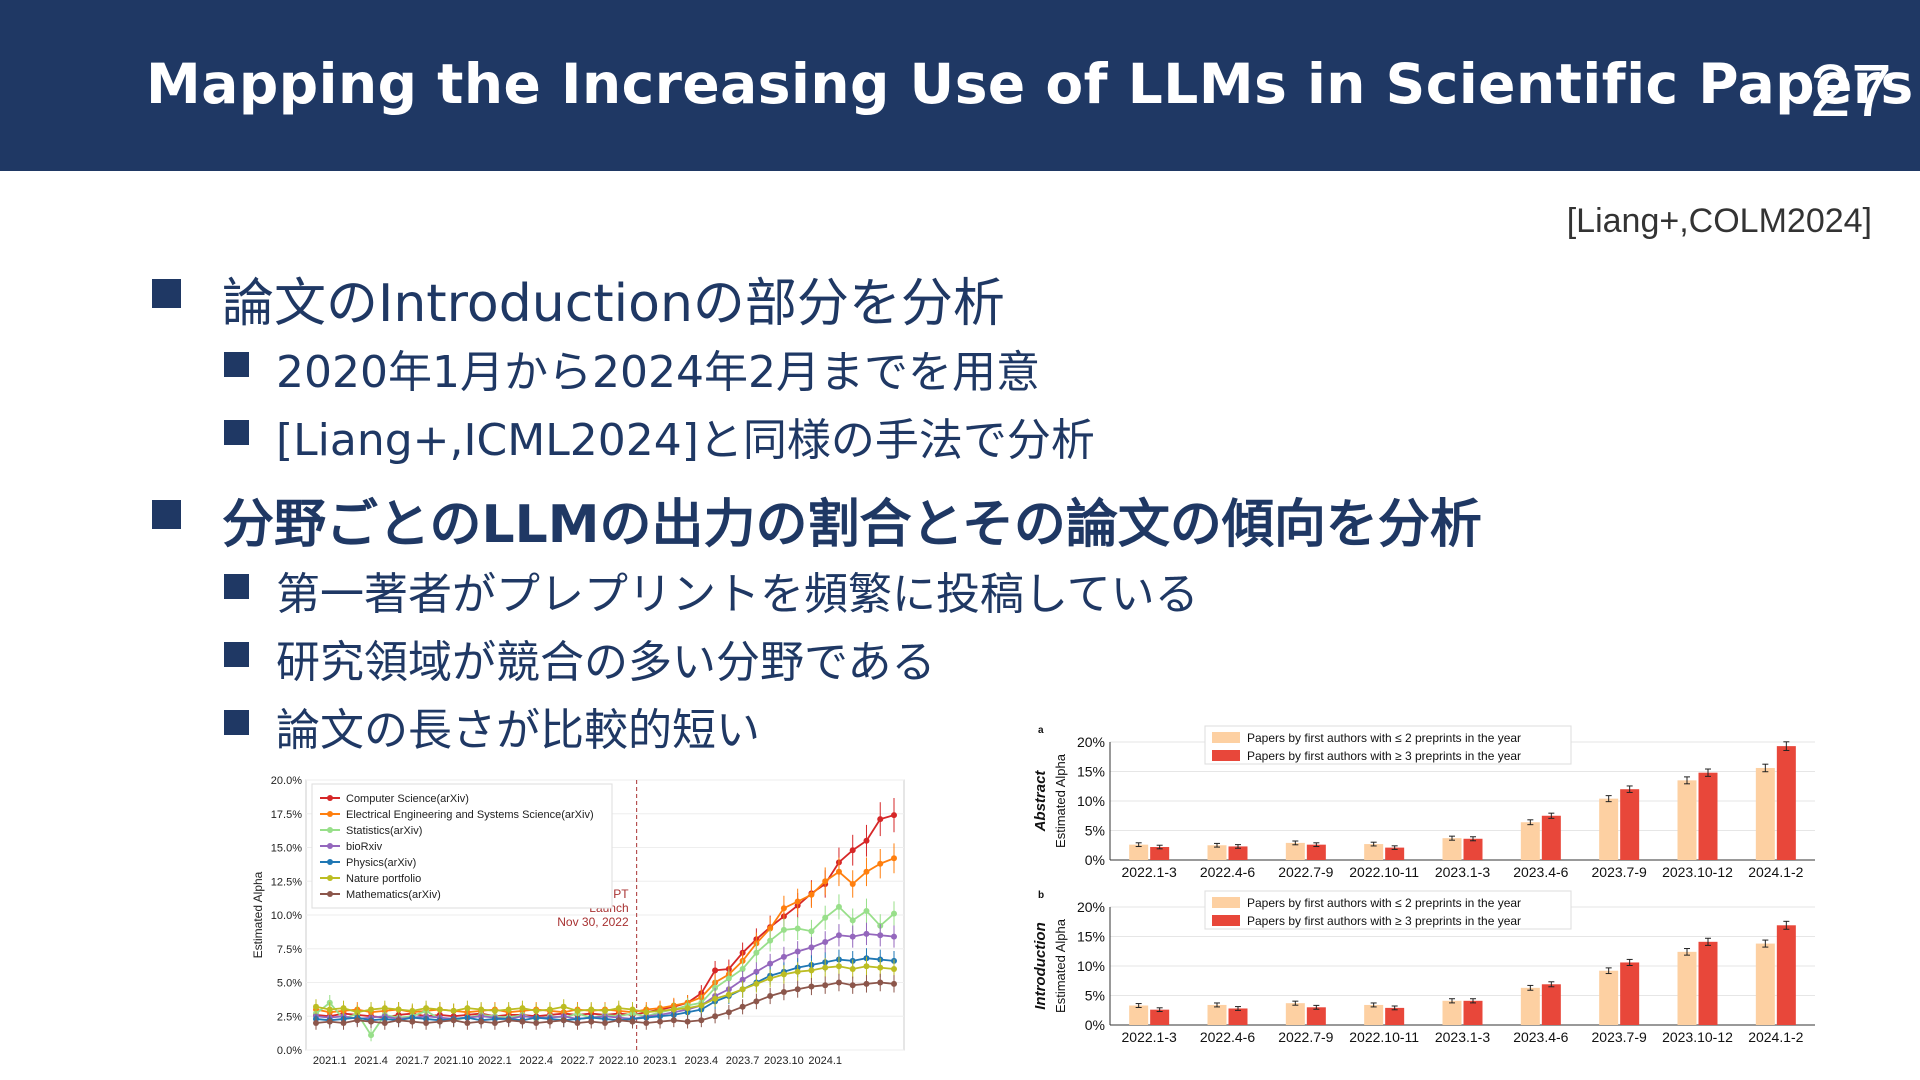  What do you see at coordinates (1149, 872) in the screenshot?
I see `x-tick-label: 2022.1-3` at bounding box center [1149, 872].